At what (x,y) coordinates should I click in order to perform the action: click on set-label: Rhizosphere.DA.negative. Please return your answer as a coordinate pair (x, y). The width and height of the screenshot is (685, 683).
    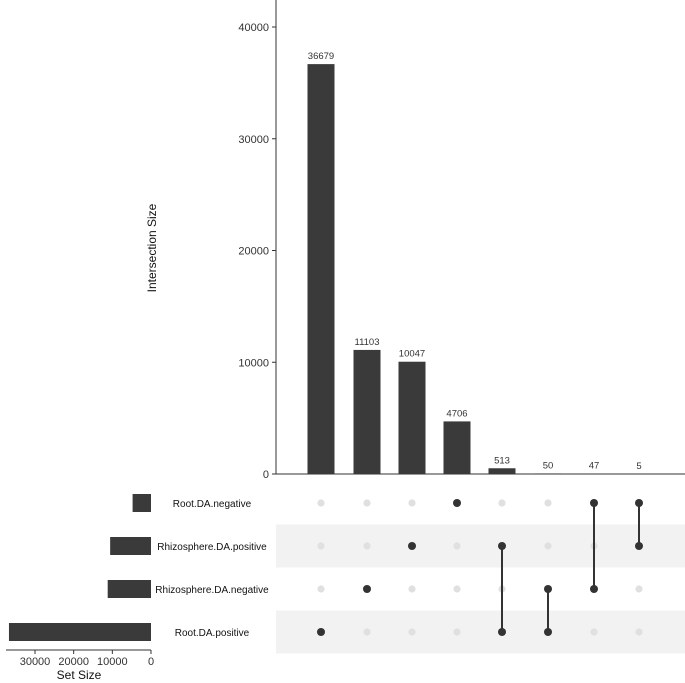
    Looking at the image, I should click on (212, 590).